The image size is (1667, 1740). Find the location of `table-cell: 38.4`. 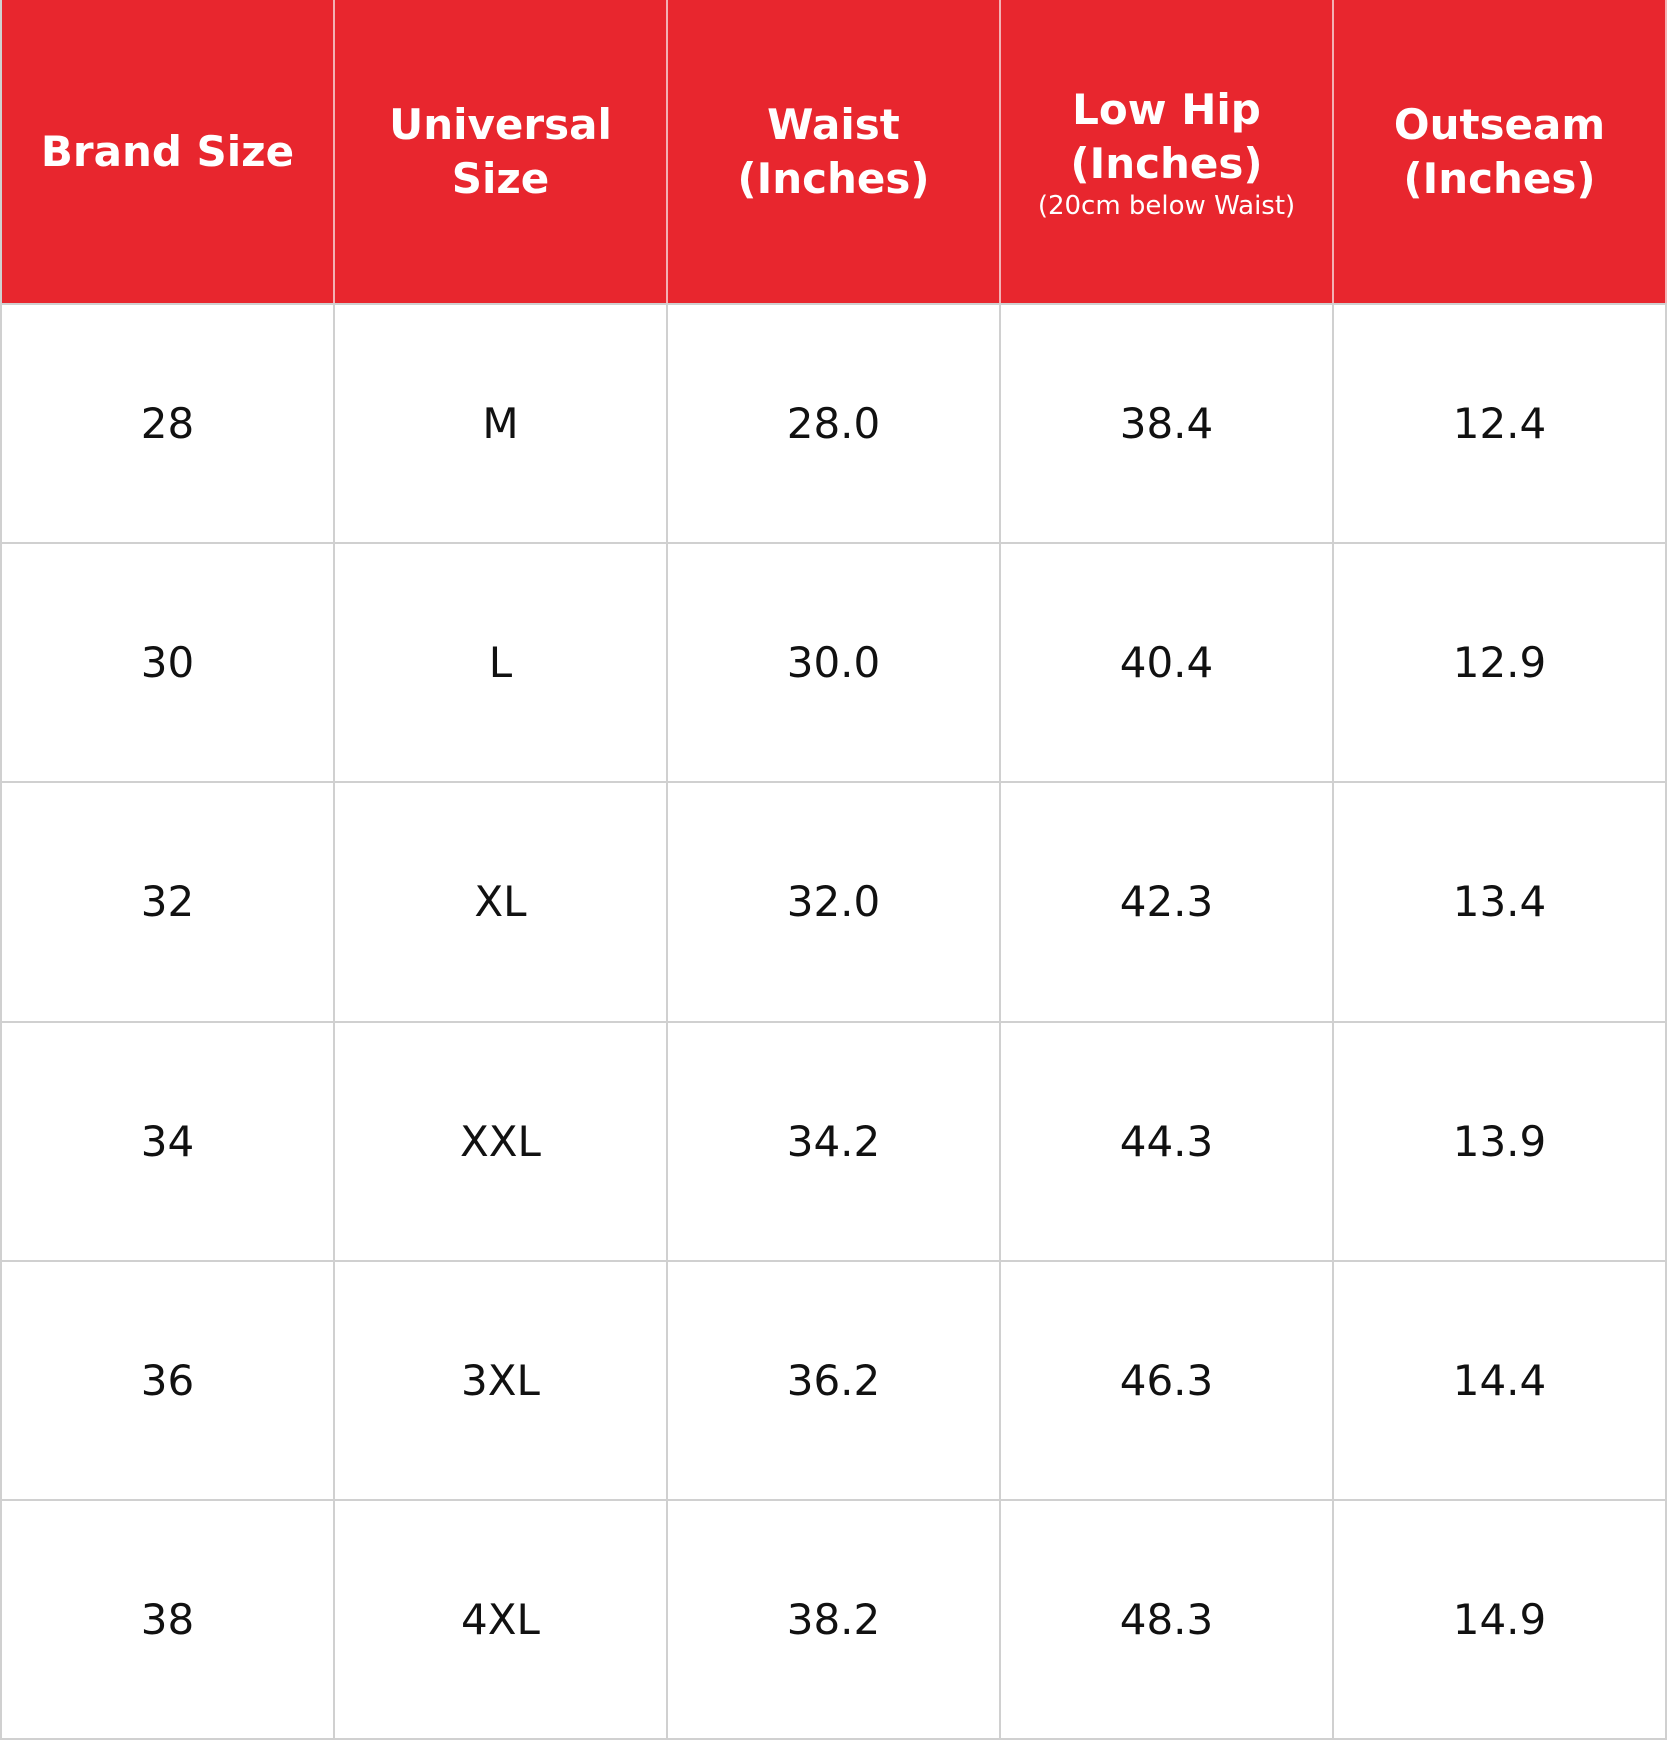

table-cell: 38.4 is located at coordinates (1167, 423).